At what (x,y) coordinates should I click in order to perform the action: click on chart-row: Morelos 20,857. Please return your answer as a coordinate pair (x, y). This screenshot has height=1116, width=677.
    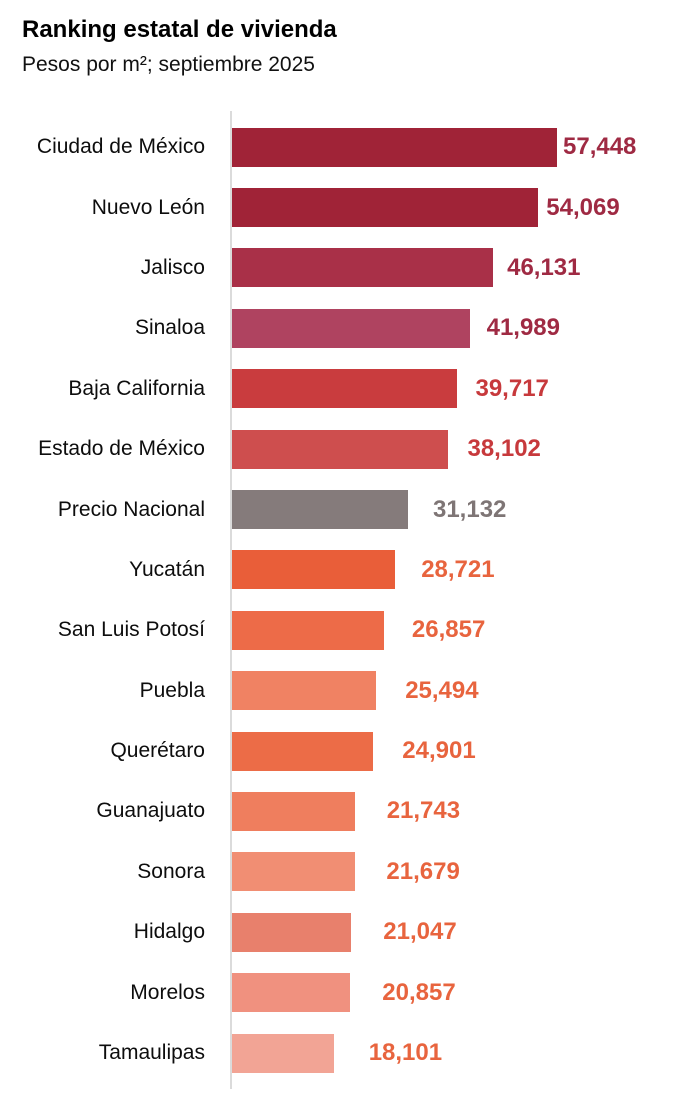
    Looking at the image, I should click on (338, 992).